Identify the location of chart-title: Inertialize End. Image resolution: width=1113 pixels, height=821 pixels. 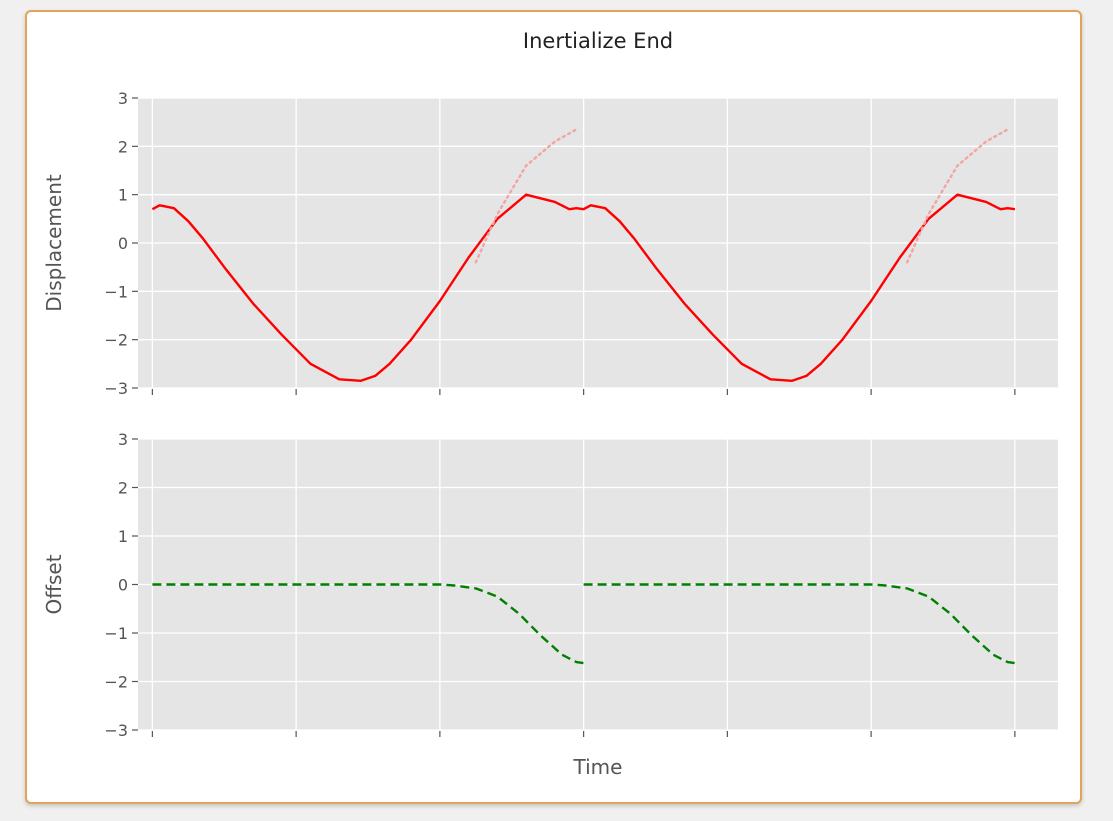
(598, 41).